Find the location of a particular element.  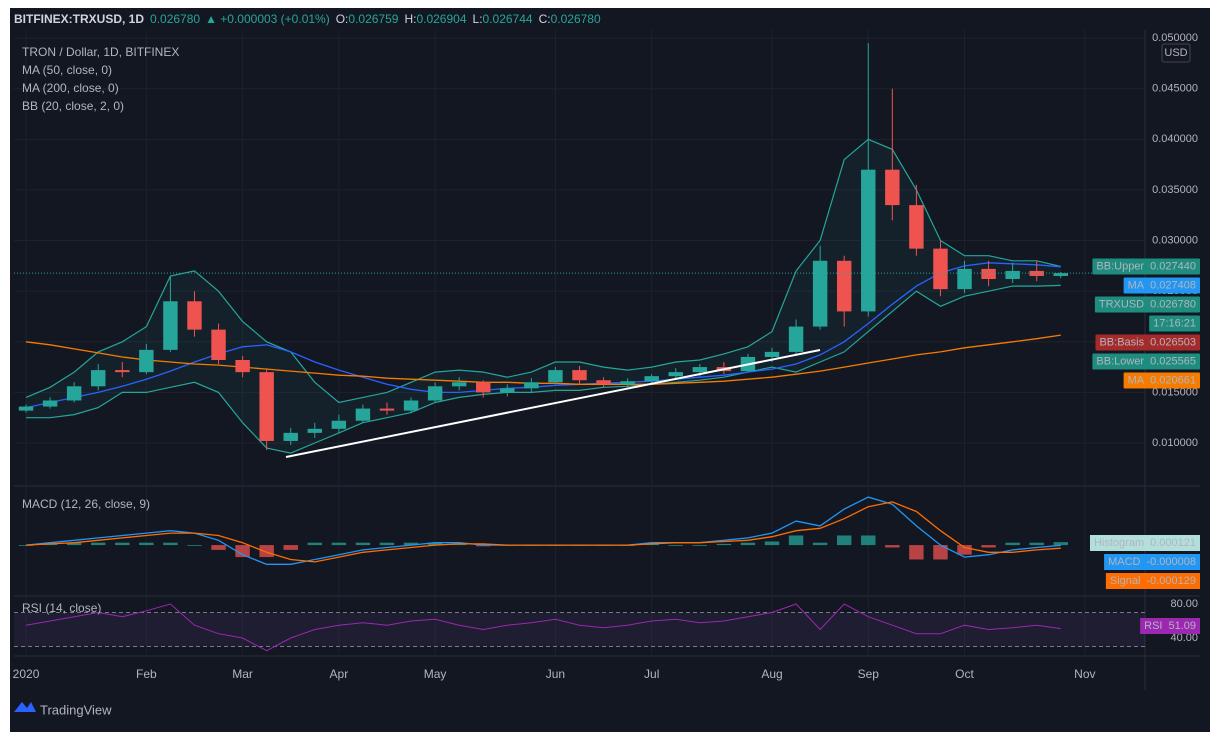

pane-label is located at coordinates (1144, 543).